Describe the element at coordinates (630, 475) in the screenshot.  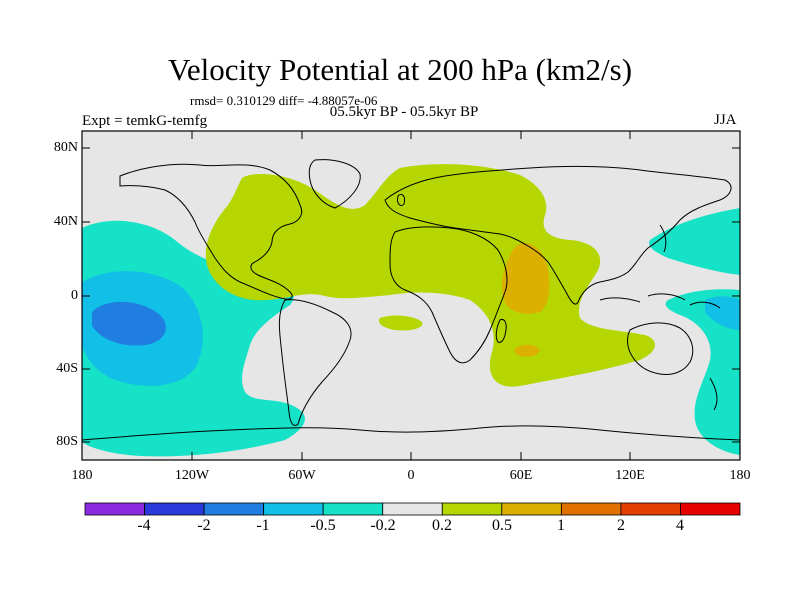
I see `lon-label-120e: 120E` at that location.